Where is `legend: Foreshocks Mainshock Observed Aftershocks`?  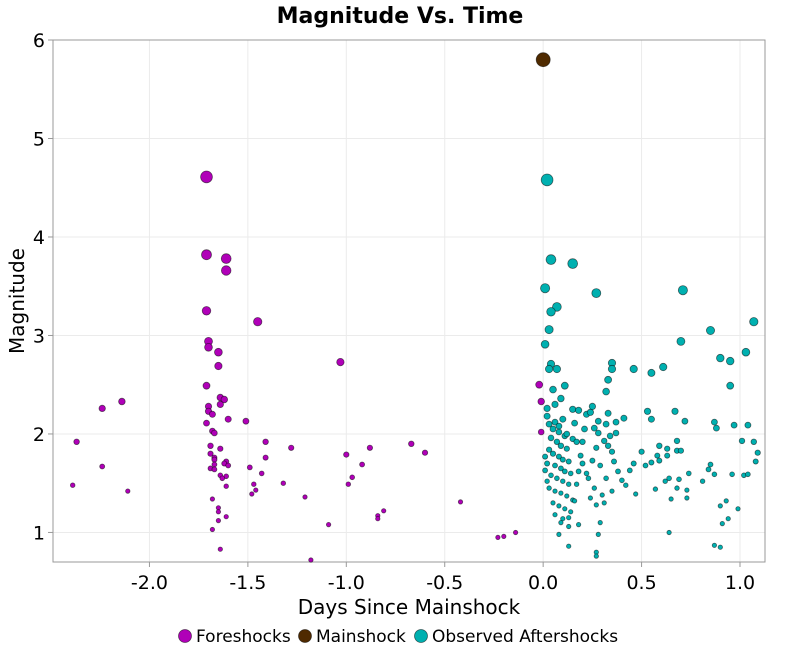 legend: Foreshocks Mainshock Observed Aftershocks is located at coordinates (398, 637).